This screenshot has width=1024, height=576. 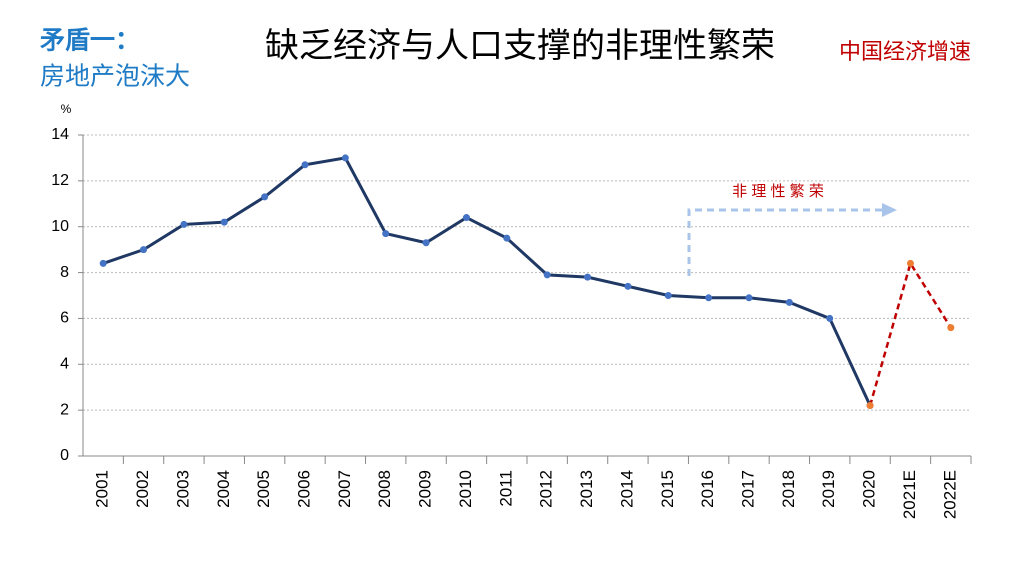 I want to click on x-tick-label: 2006, so click(x=303, y=489).